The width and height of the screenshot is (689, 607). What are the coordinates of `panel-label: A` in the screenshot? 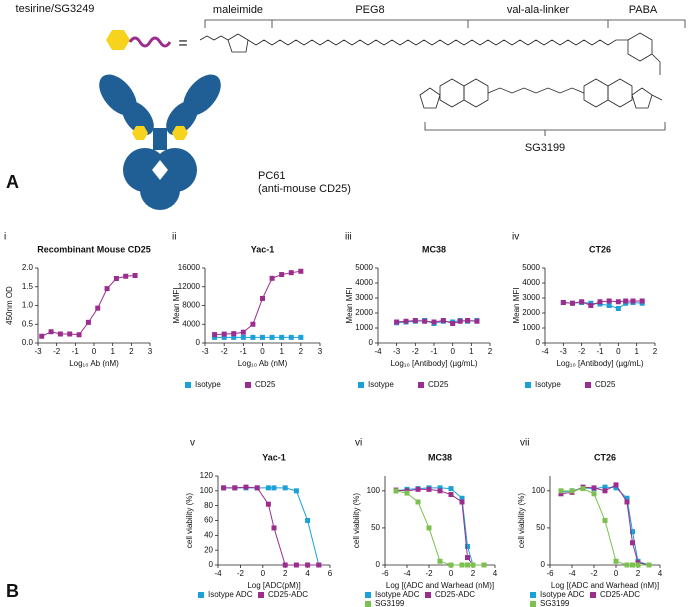 It's located at (12, 182).